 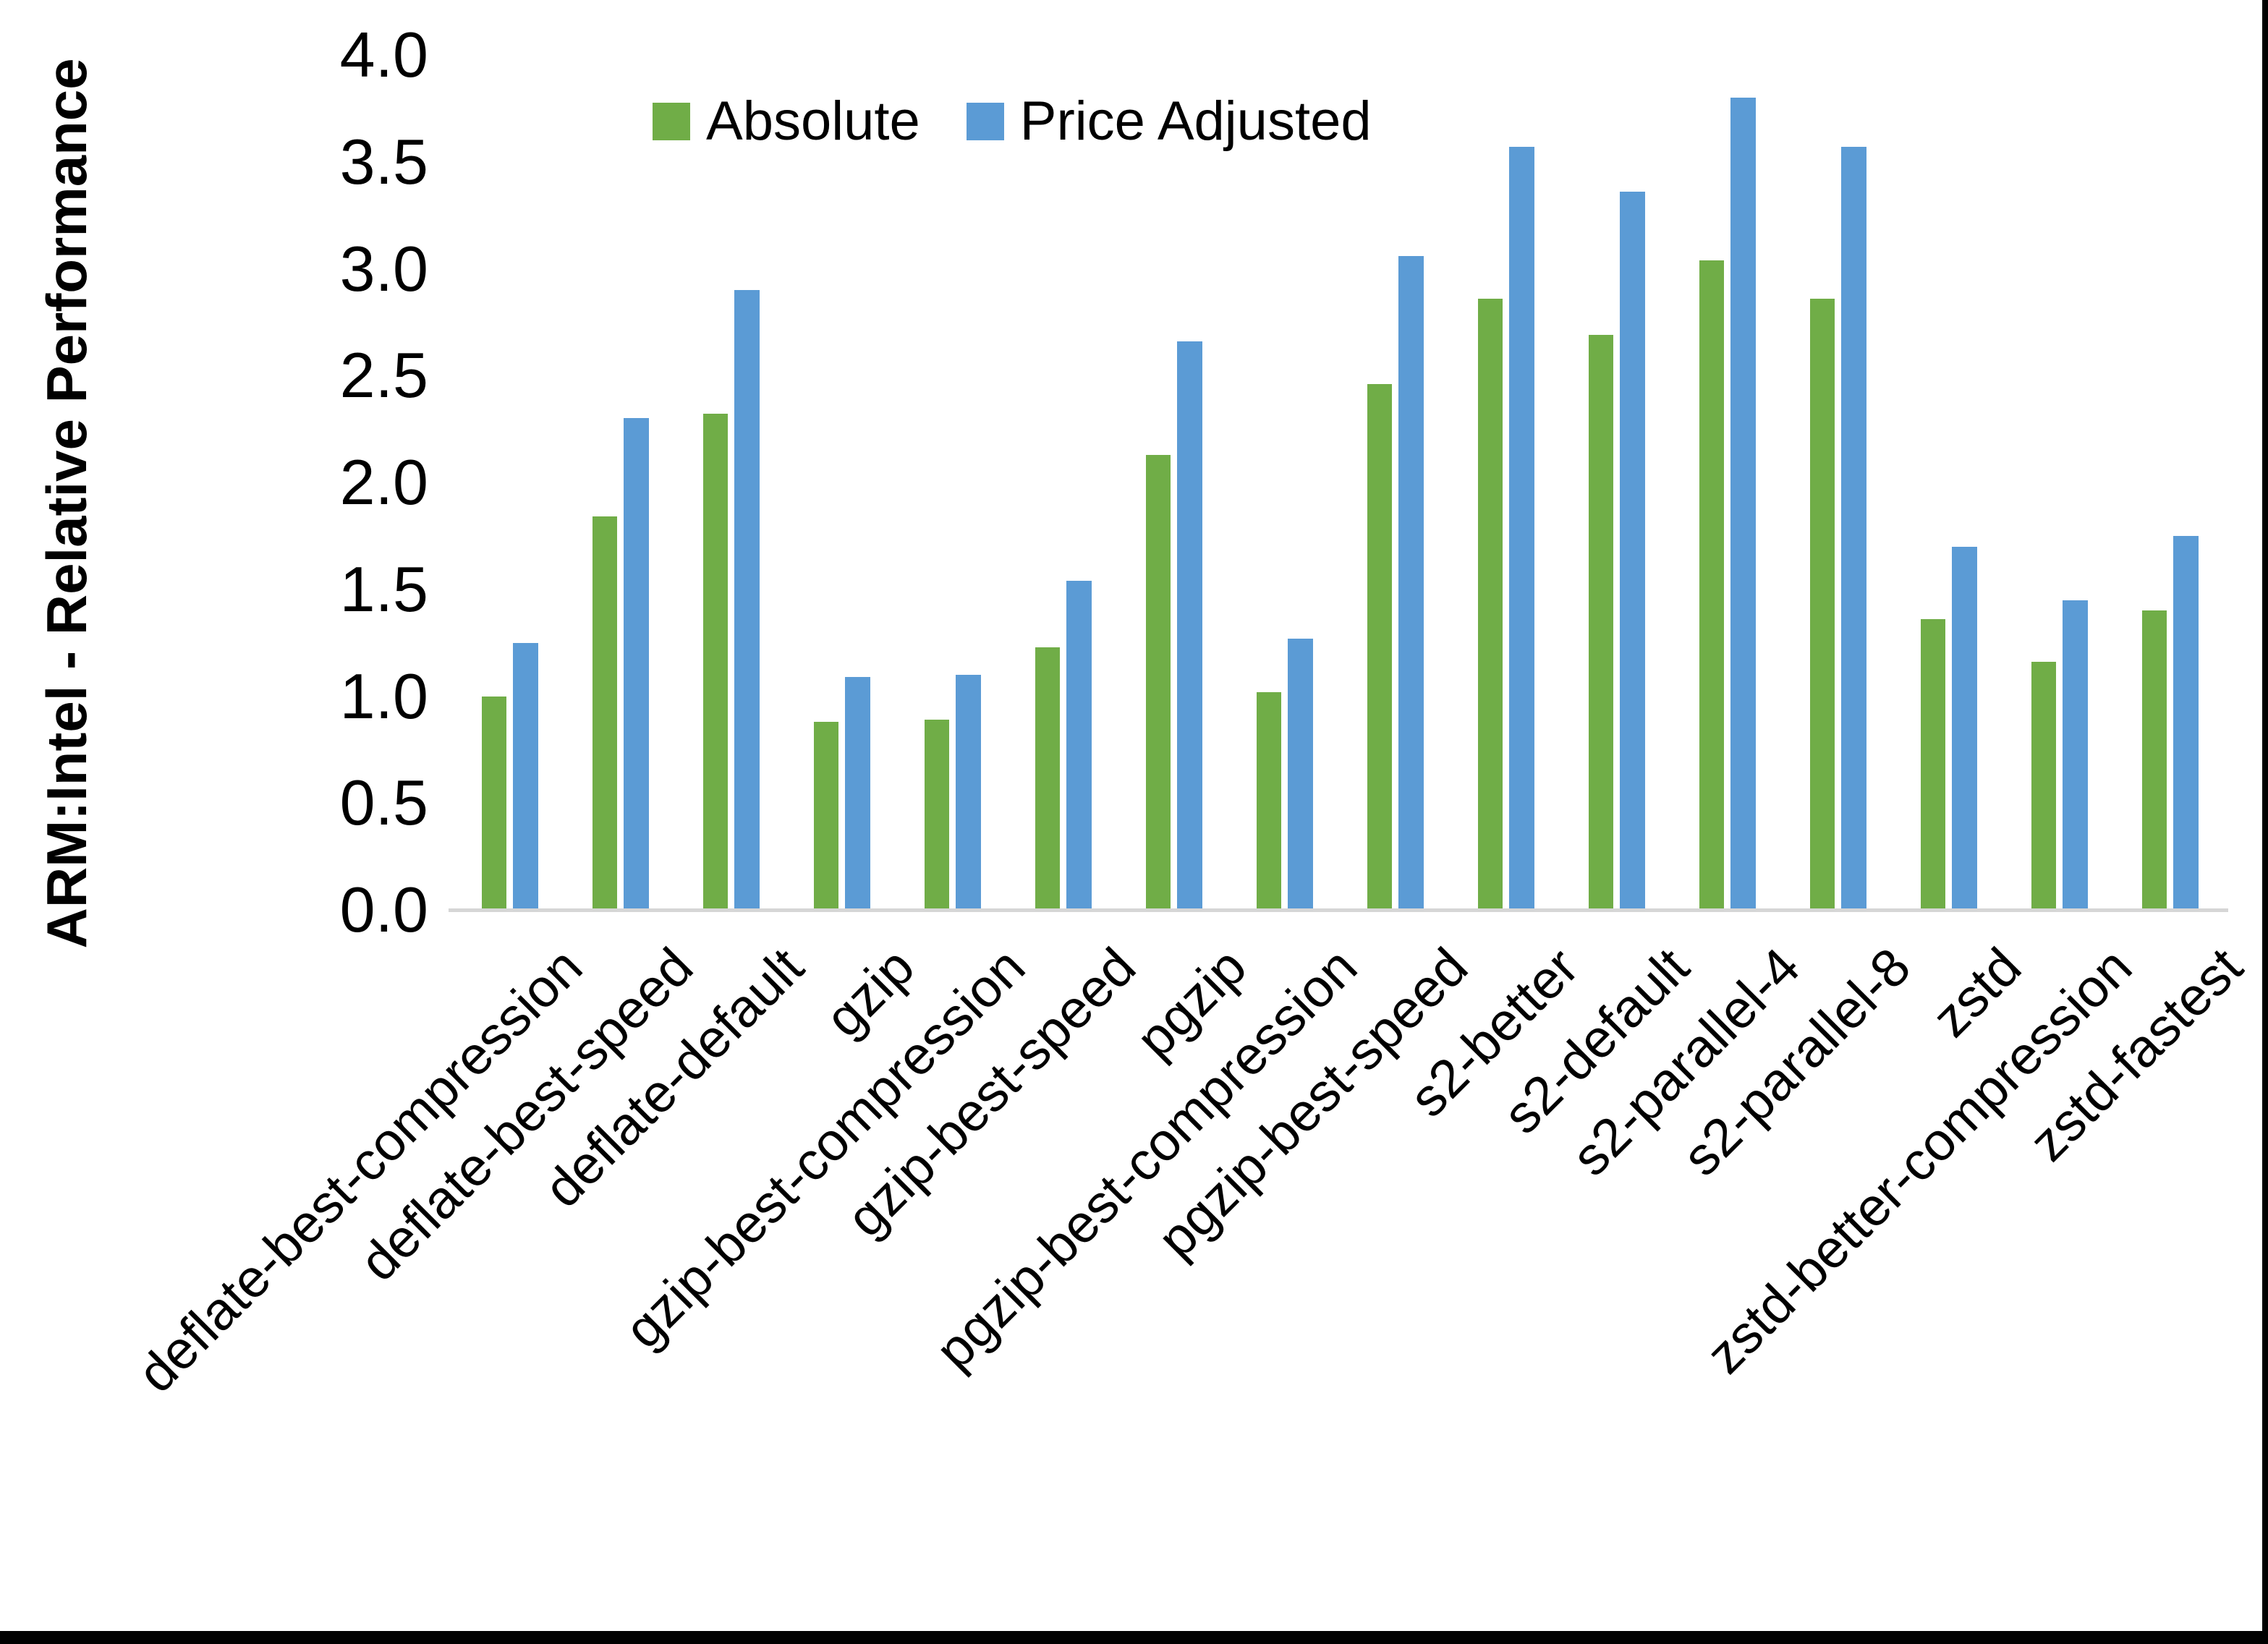 I want to click on bar-absolute-deflate-best-compression, so click(x=494, y=803).